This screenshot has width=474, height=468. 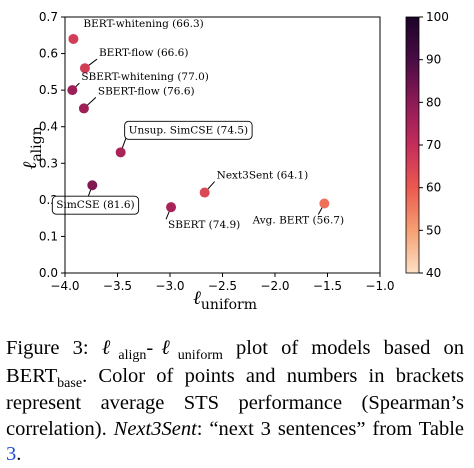 What do you see at coordinates (222, 286) in the screenshot?
I see `x-tick-label: −2.5` at bounding box center [222, 286].